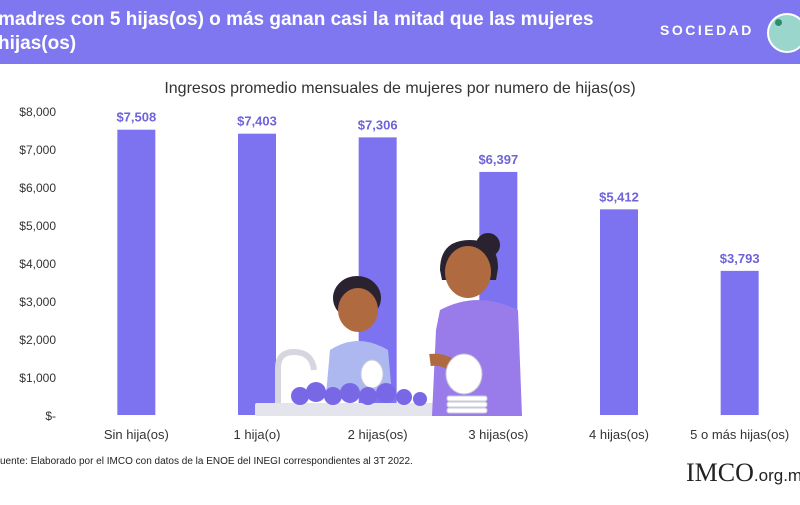 The height and width of the screenshot is (505, 800). I want to click on logo-text: IMCO, so click(720, 472).